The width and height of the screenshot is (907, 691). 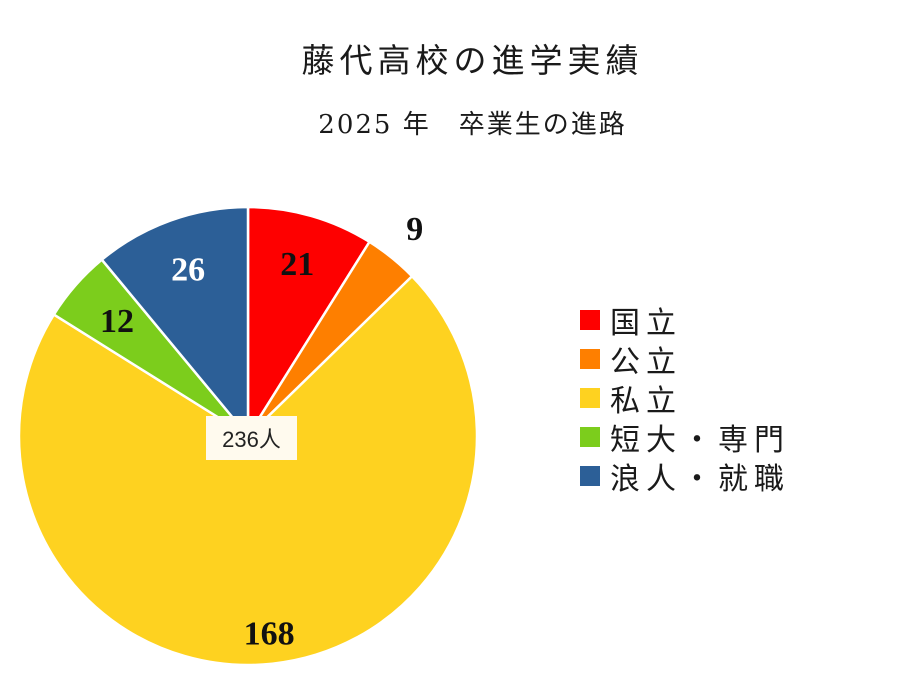 What do you see at coordinates (188, 270) in the screenshot?
I see `slice-value-label: 26` at bounding box center [188, 270].